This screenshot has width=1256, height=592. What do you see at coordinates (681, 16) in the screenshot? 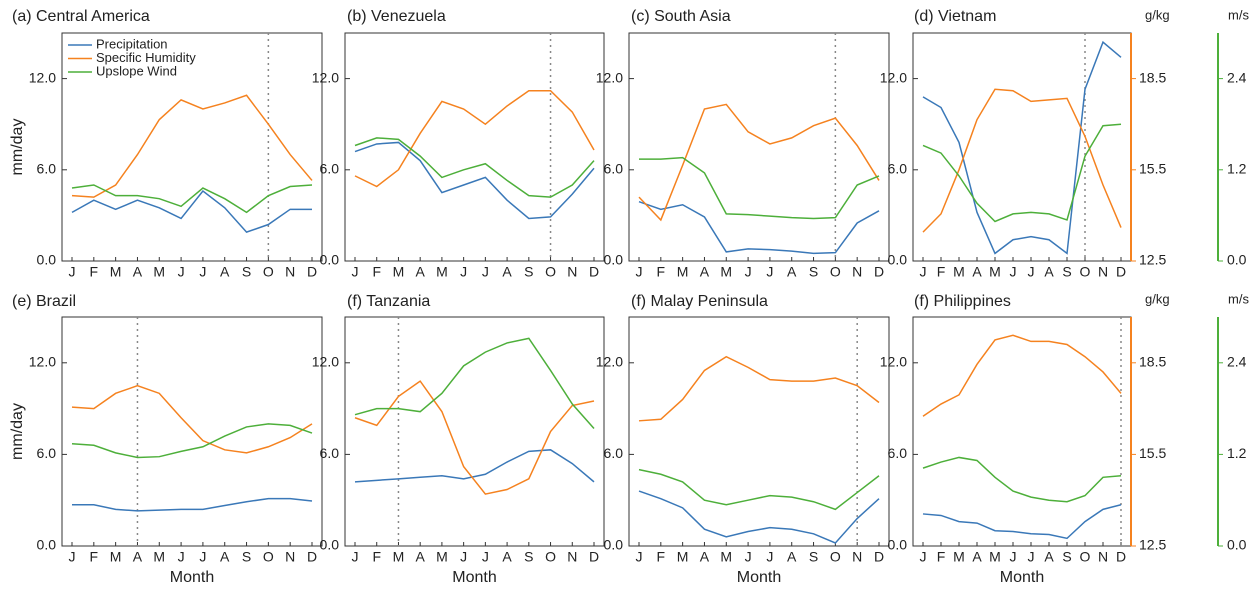
I see `panel-title: (c) South Asia` at bounding box center [681, 16].